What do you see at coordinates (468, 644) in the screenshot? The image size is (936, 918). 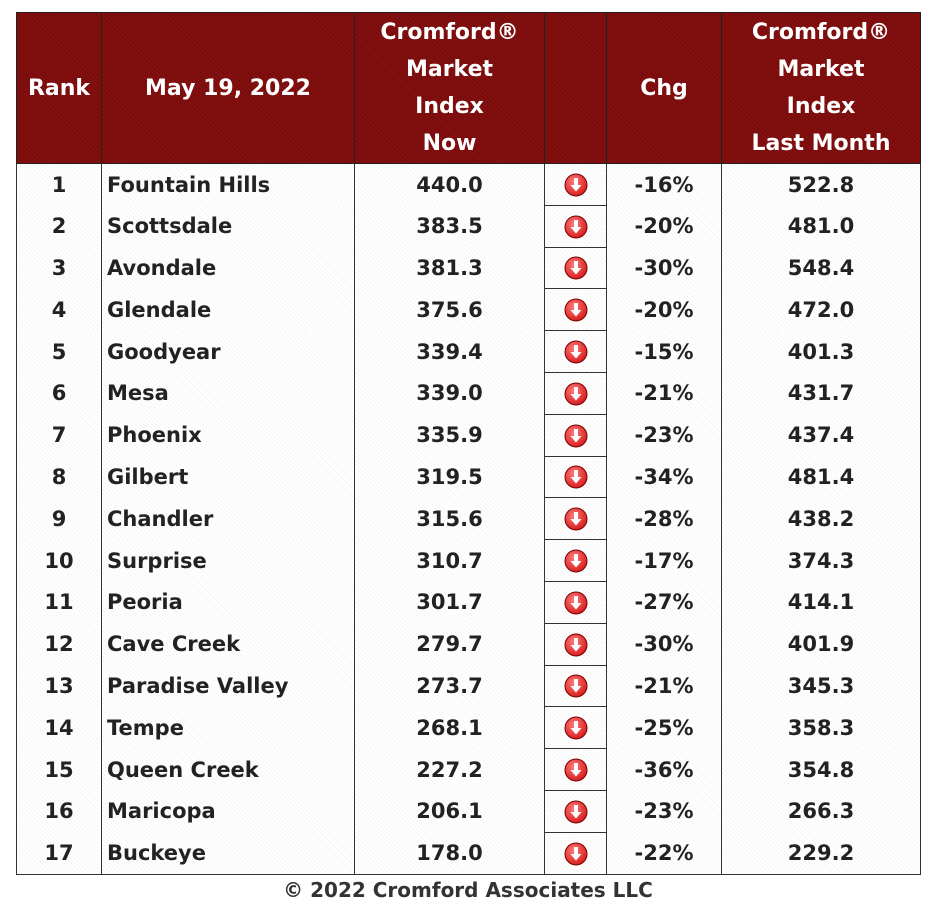 I see `table-row: 12 Cave Creek 279.7 -30% 401.9` at bounding box center [468, 644].